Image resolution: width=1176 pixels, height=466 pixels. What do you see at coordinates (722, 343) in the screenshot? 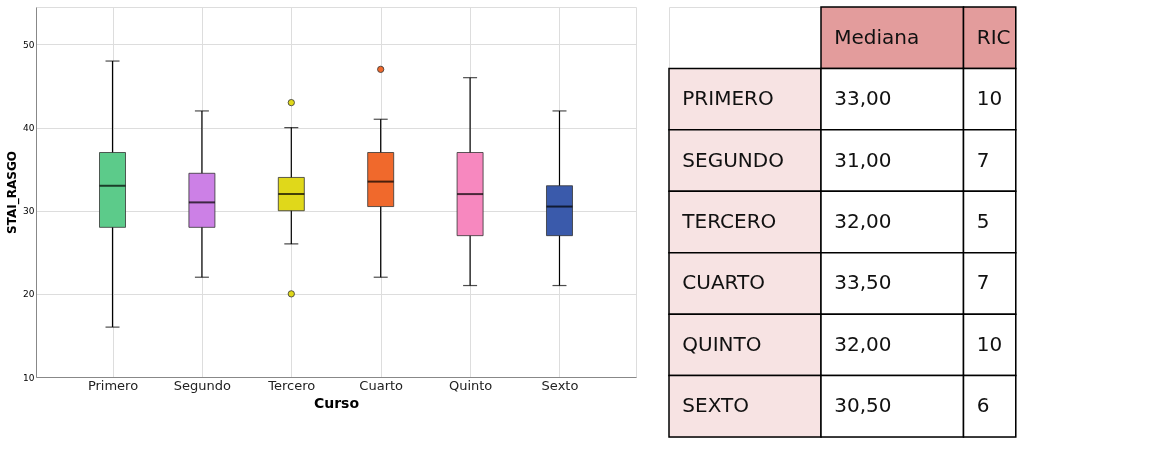
I see `category-label: QUINTO` at bounding box center [722, 343].